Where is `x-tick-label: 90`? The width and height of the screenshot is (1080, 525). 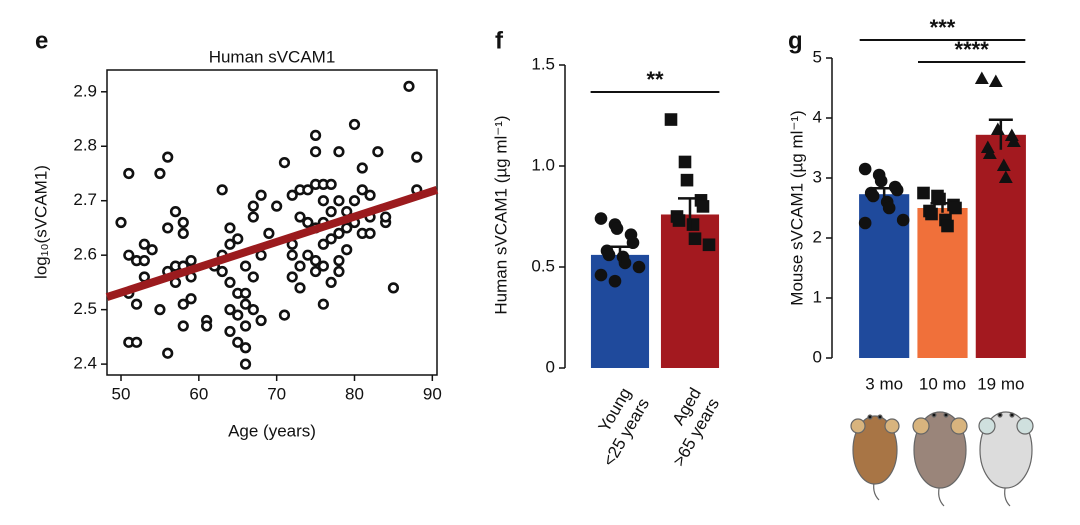 x-tick-label: 90 is located at coordinates (432, 393).